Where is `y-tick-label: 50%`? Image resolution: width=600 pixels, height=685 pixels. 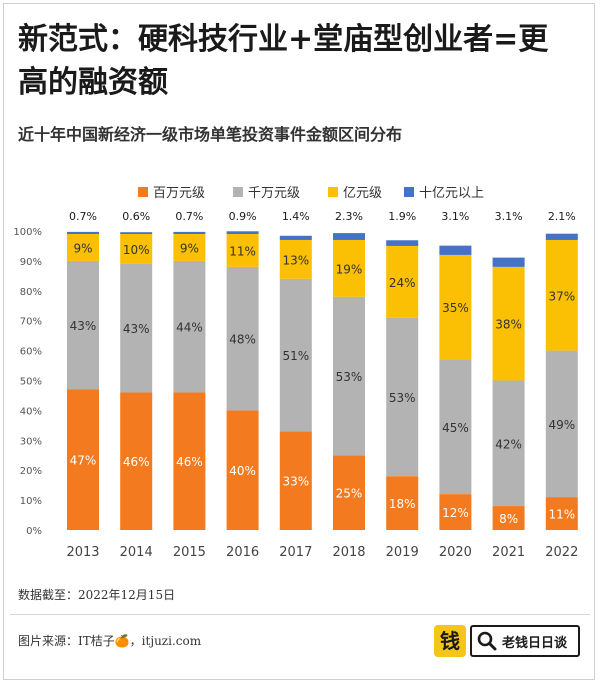 y-tick-label: 50% is located at coordinates (31, 382).